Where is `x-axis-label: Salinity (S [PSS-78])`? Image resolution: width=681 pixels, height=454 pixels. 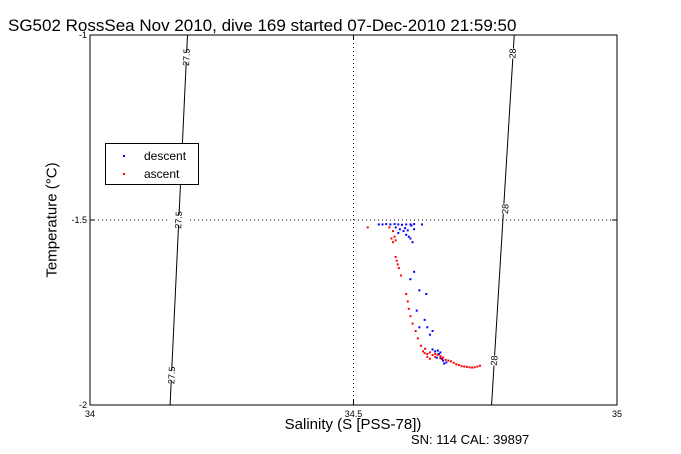 x-axis-label: Salinity (S [PSS-78]) is located at coordinates (353, 424).